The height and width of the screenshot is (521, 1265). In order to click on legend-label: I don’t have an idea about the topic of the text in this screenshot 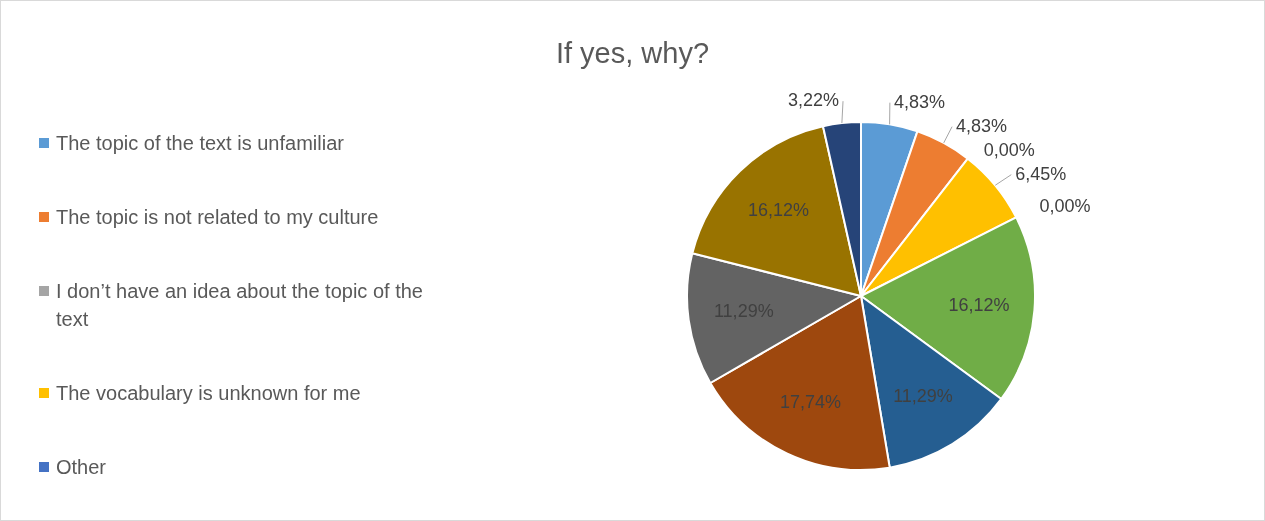, I will do `click(240, 305)`.